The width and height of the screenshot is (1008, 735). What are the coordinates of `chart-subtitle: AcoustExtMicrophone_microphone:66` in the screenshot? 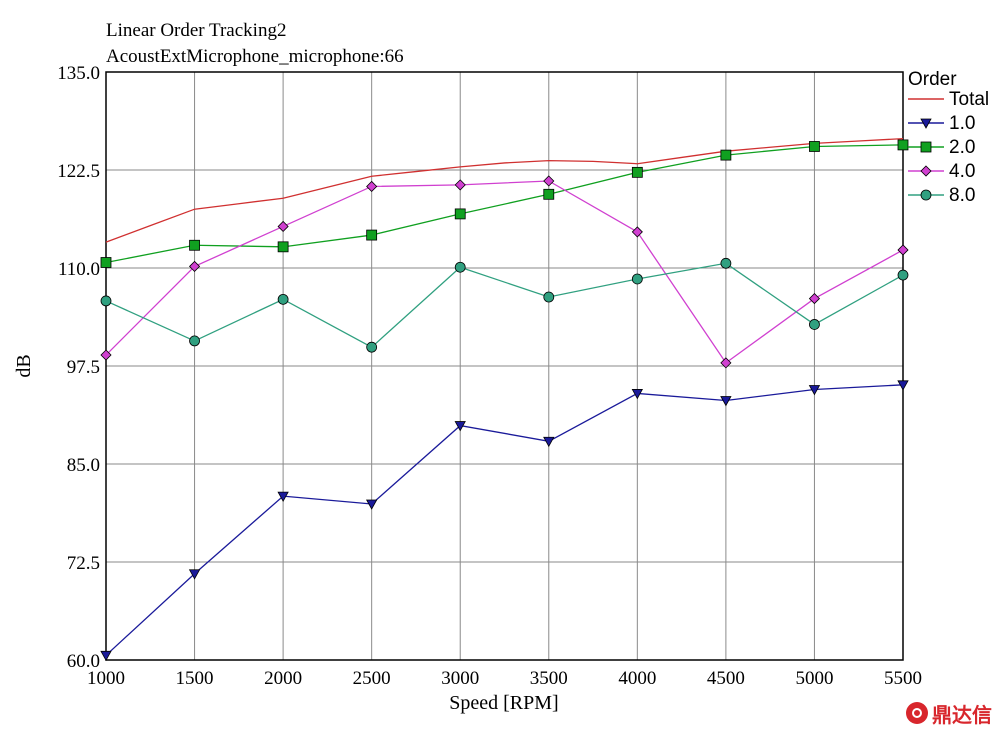 It's located at (255, 56).